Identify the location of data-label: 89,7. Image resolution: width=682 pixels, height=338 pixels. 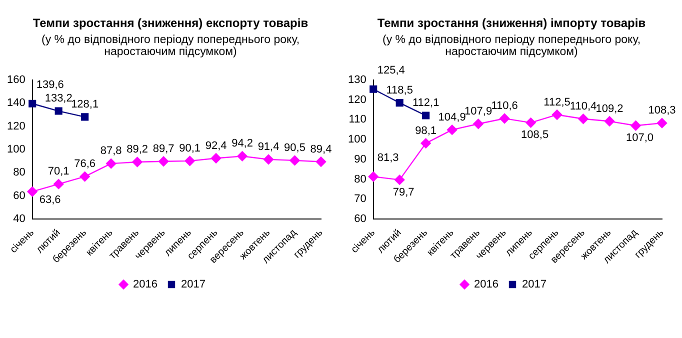
(163, 148).